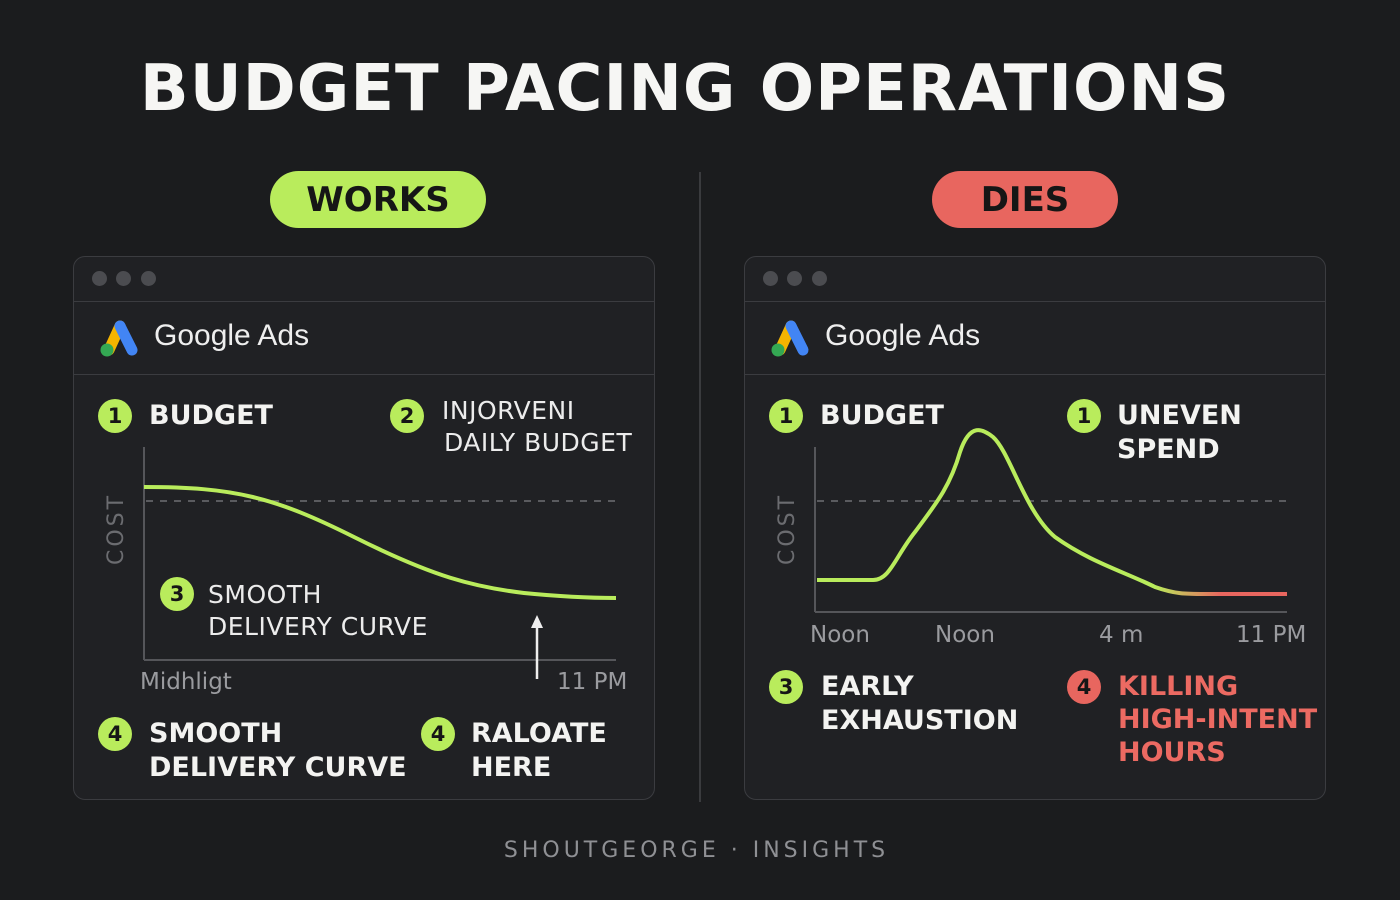  I want to click on daily-budget-label-line2: DAILY BUDGET, so click(538, 442).